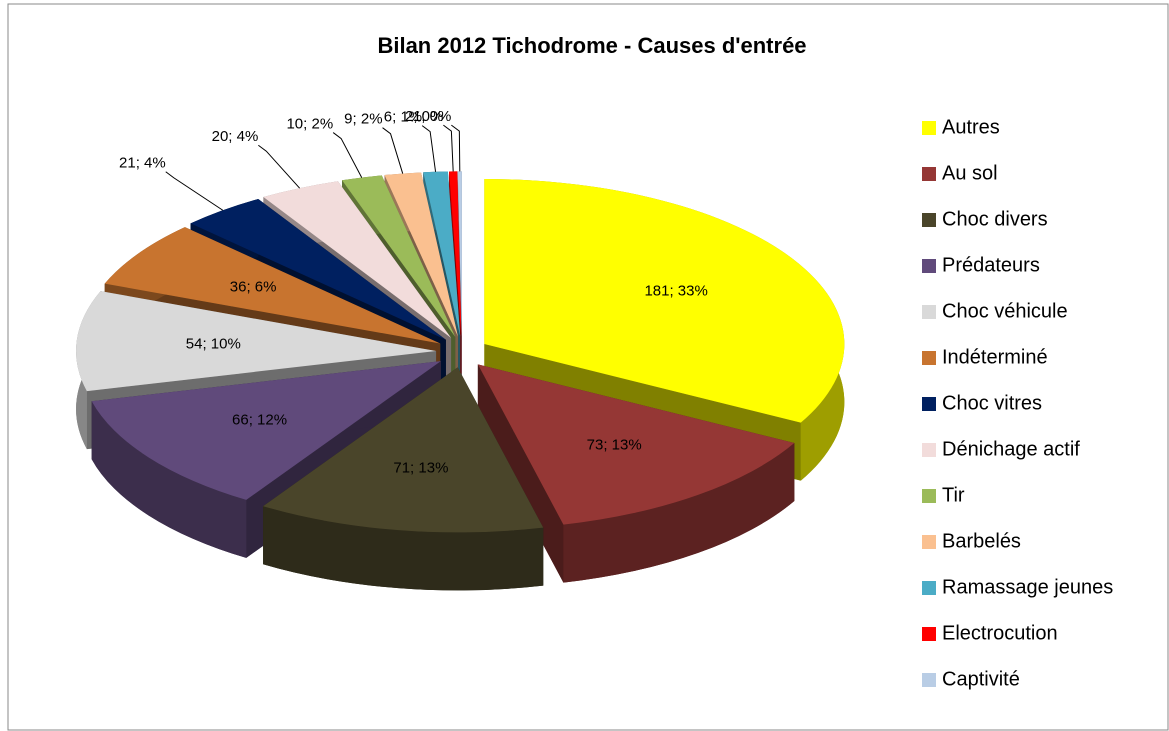 The image size is (1169, 731). What do you see at coordinates (995, 357) in the screenshot?
I see `legend-label: Indéterminé` at bounding box center [995, 357].